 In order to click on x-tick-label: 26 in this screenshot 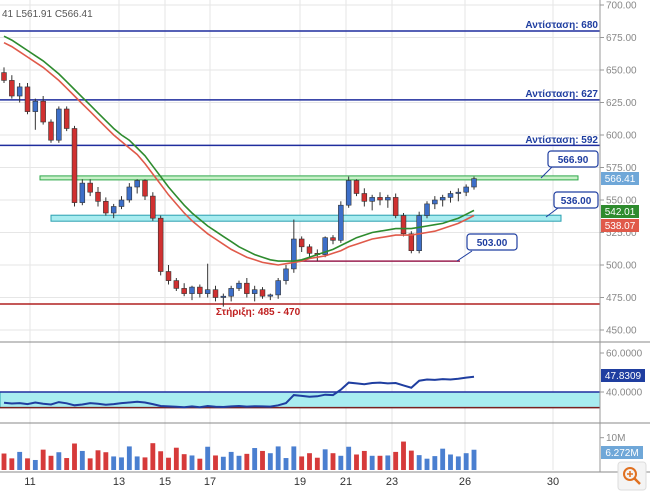, I will do `click(465, 482)`.